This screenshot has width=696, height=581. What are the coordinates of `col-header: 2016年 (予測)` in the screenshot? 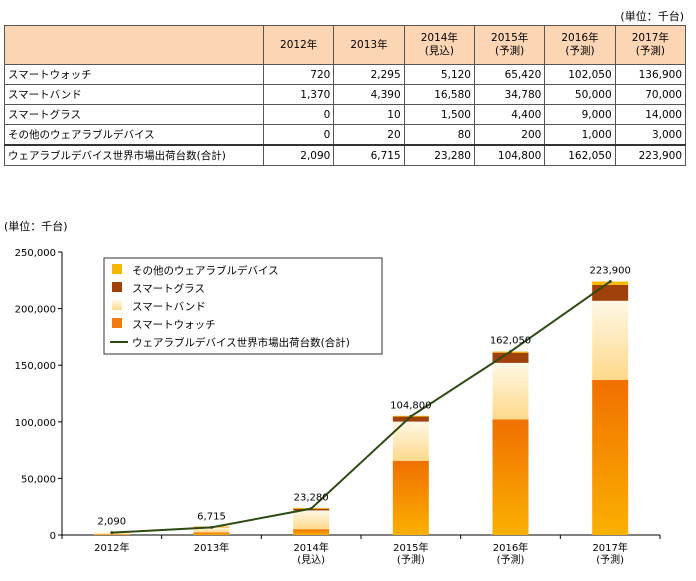 It's located at (580, 45).